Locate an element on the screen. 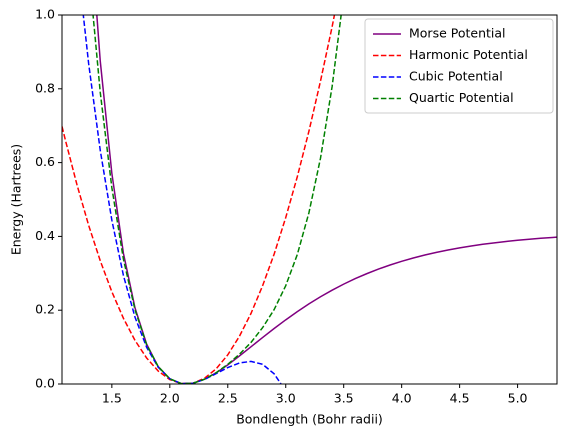 This screenshot has height=438, width=567. x-tick-label: 2.0 is located at coordinates (170, 398).